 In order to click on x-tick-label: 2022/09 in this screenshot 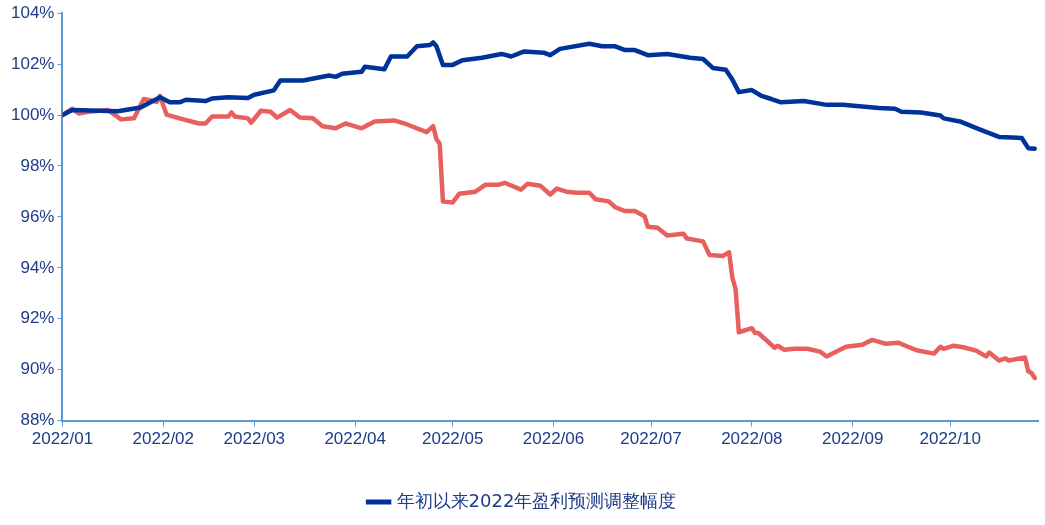, I will do `click(852, 439)`.